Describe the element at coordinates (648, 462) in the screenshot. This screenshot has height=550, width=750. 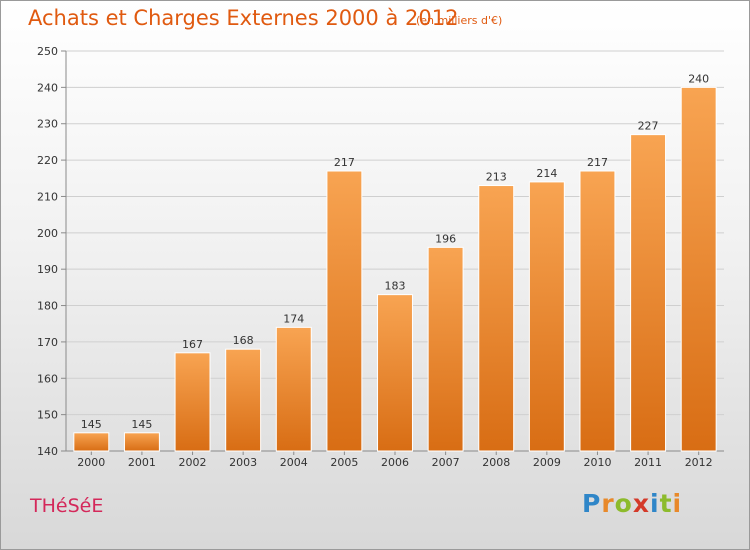
I see `x-tick-label-2011: 2011` at that location.